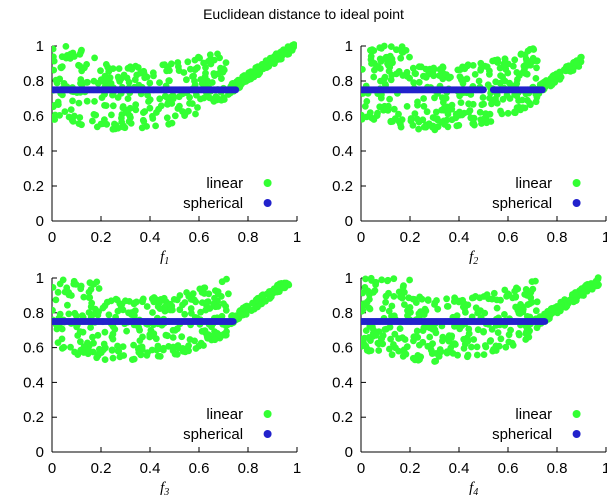 The height and width of the screenshot is (501, 607). Describe the element at coordinates (297, 237) in the screenshot. I see `x-tick-label: 1` at that location.